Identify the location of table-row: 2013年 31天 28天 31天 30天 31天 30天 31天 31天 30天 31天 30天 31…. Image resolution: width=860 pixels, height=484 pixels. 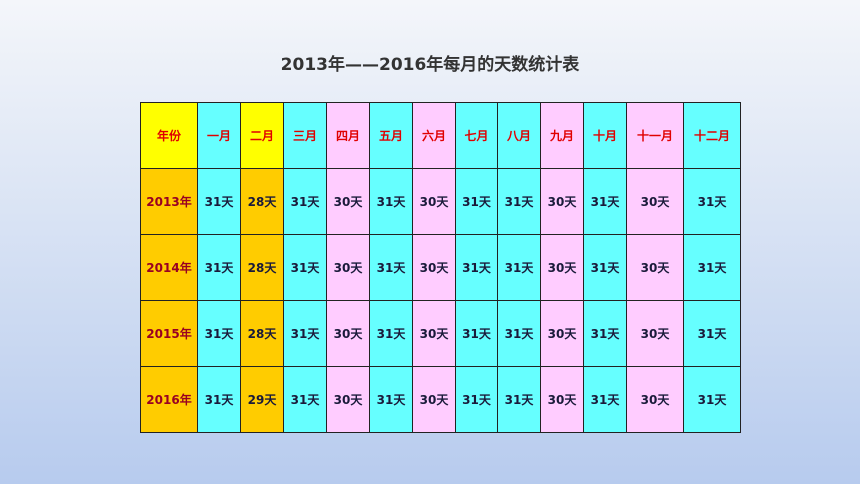
(440, 201).